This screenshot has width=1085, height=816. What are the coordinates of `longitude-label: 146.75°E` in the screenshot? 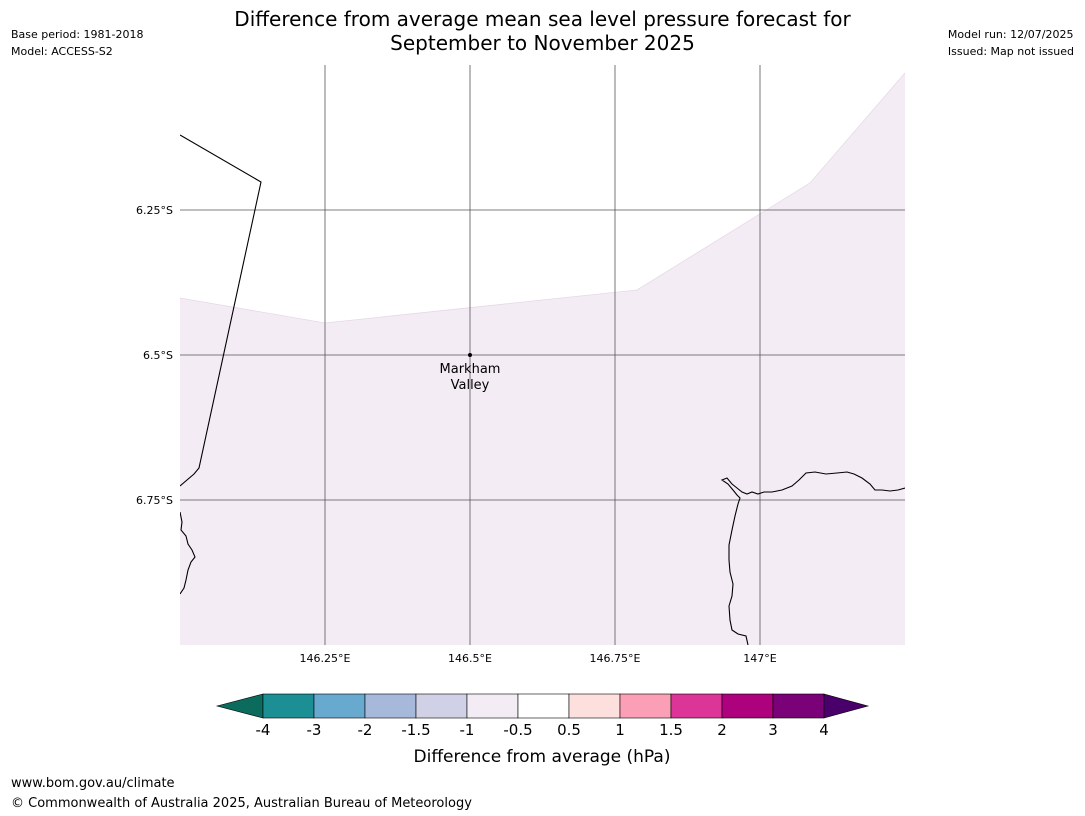 It's located at (615, 658).